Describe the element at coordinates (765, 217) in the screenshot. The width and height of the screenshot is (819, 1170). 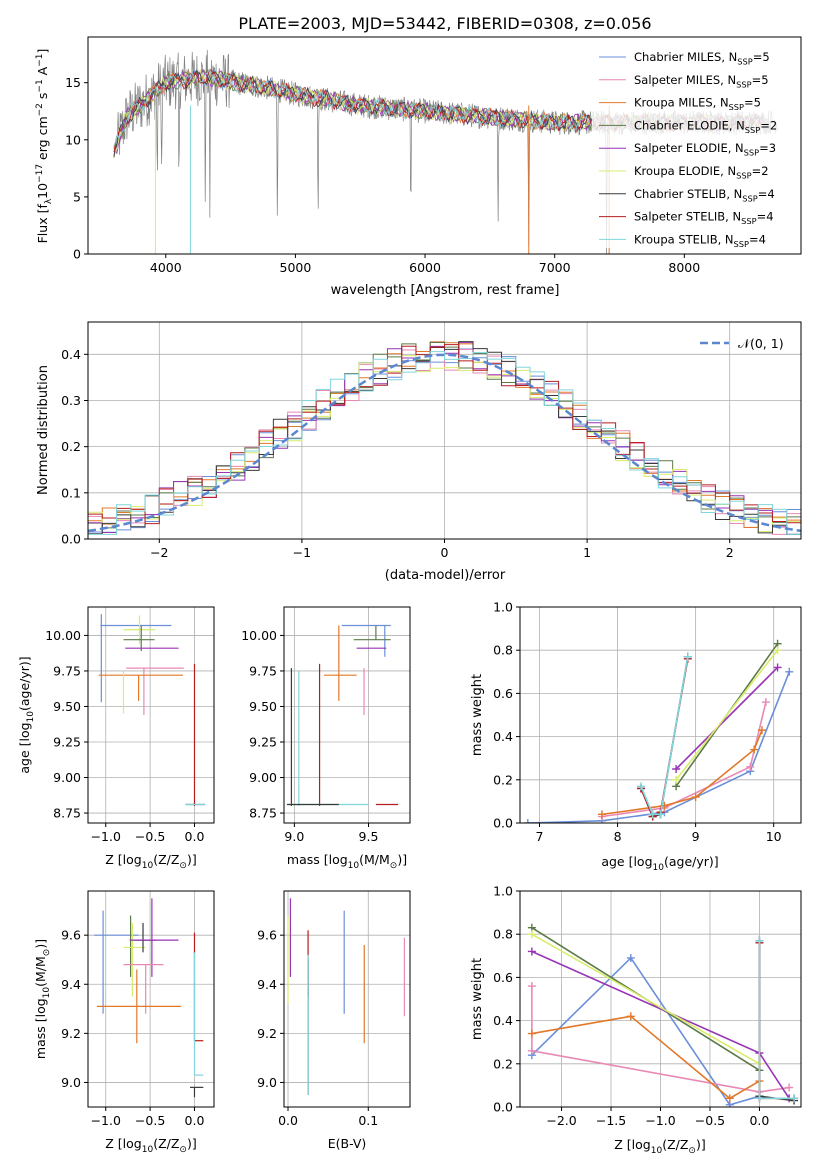
I see `legend-entry-part: =4` at that location.